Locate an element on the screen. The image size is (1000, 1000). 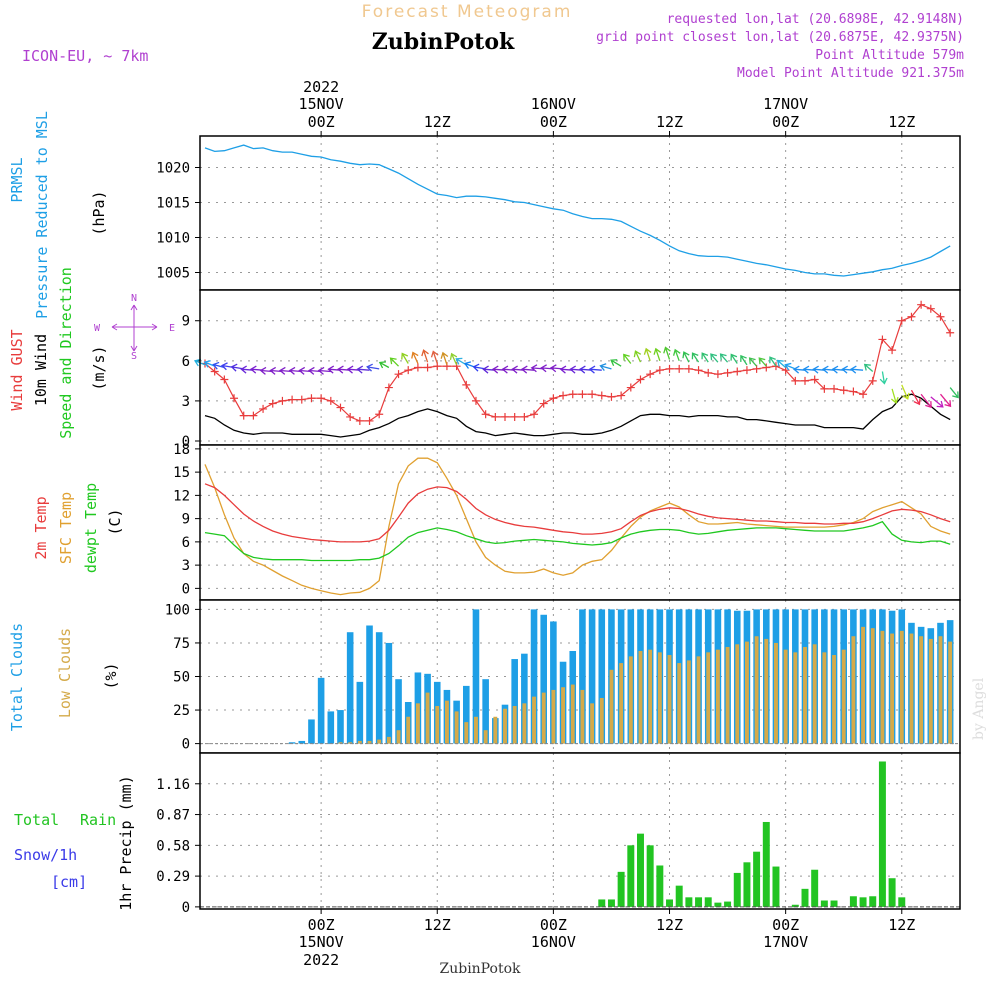
credit-watermark: by Angel is located at coordinates (979, 708).